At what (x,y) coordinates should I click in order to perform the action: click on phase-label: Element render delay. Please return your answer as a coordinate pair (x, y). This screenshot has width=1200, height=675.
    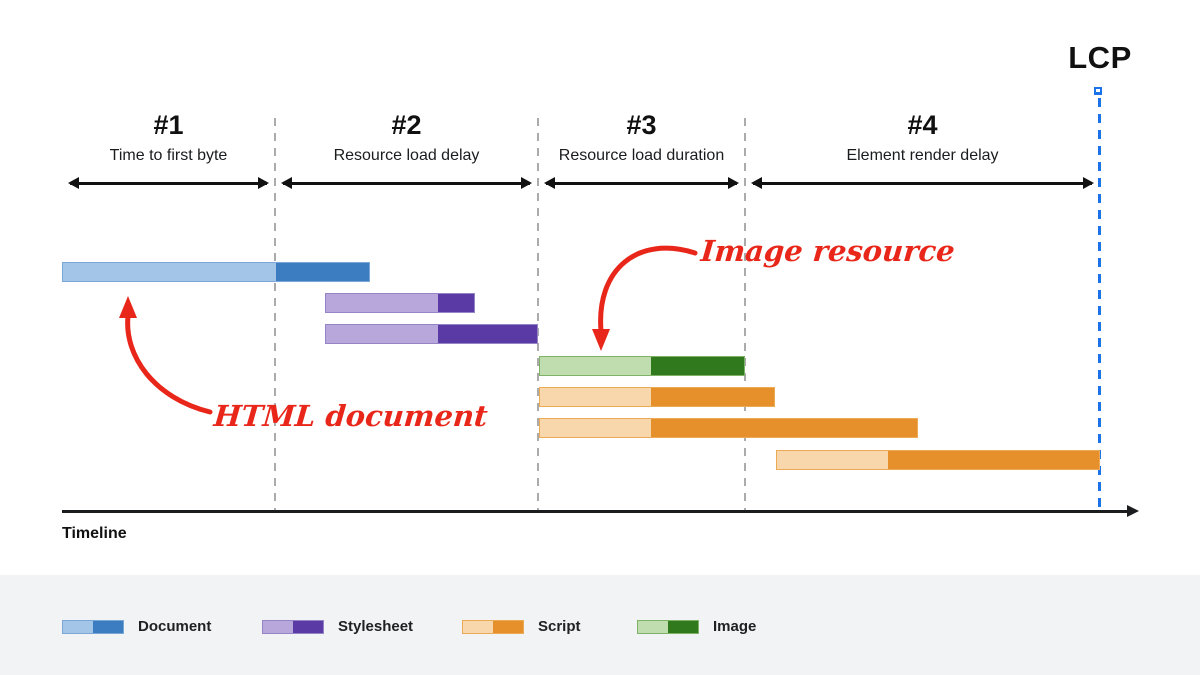
    Looking at the image, I should click on (922, 155).